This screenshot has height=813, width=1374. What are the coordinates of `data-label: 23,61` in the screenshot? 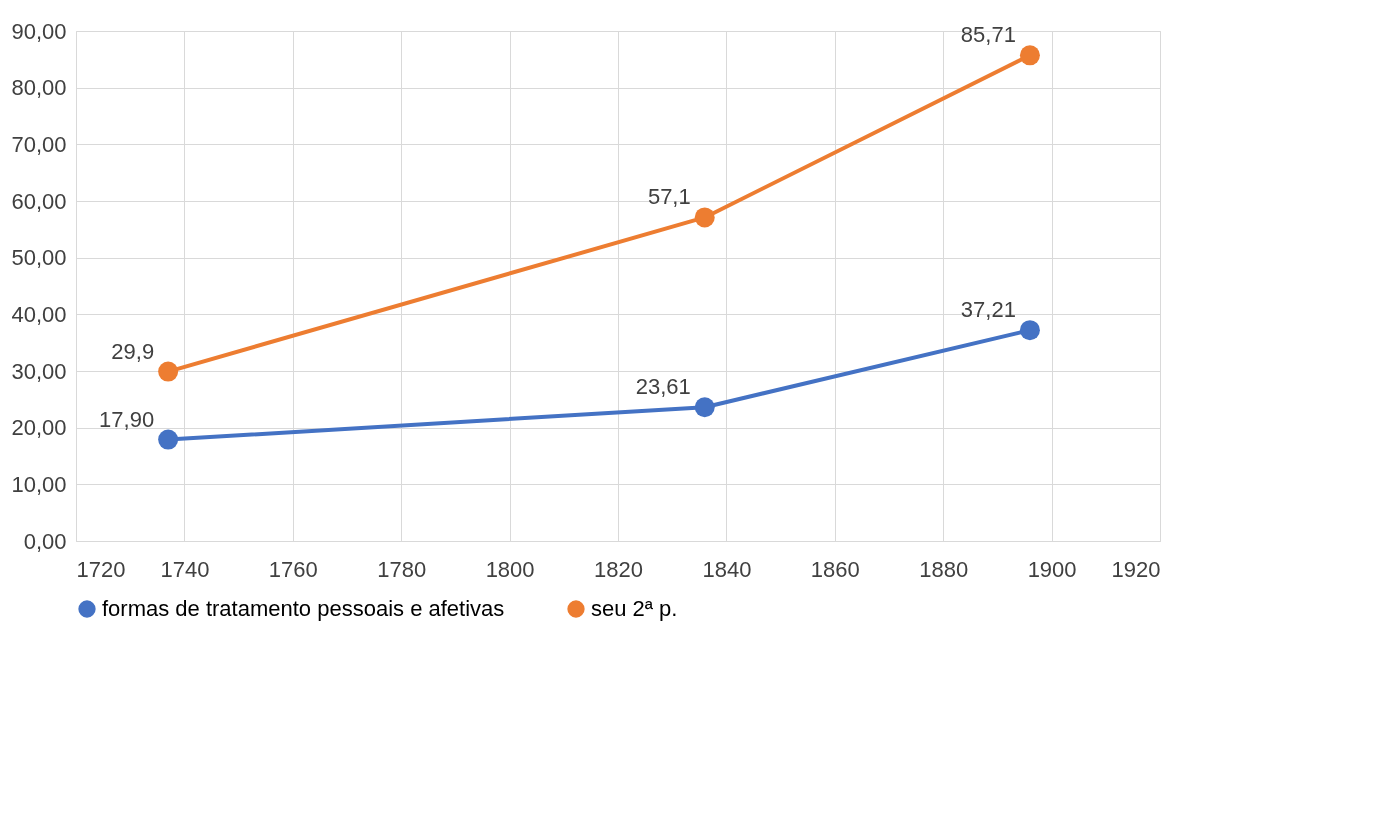 It's located at (663, 387).